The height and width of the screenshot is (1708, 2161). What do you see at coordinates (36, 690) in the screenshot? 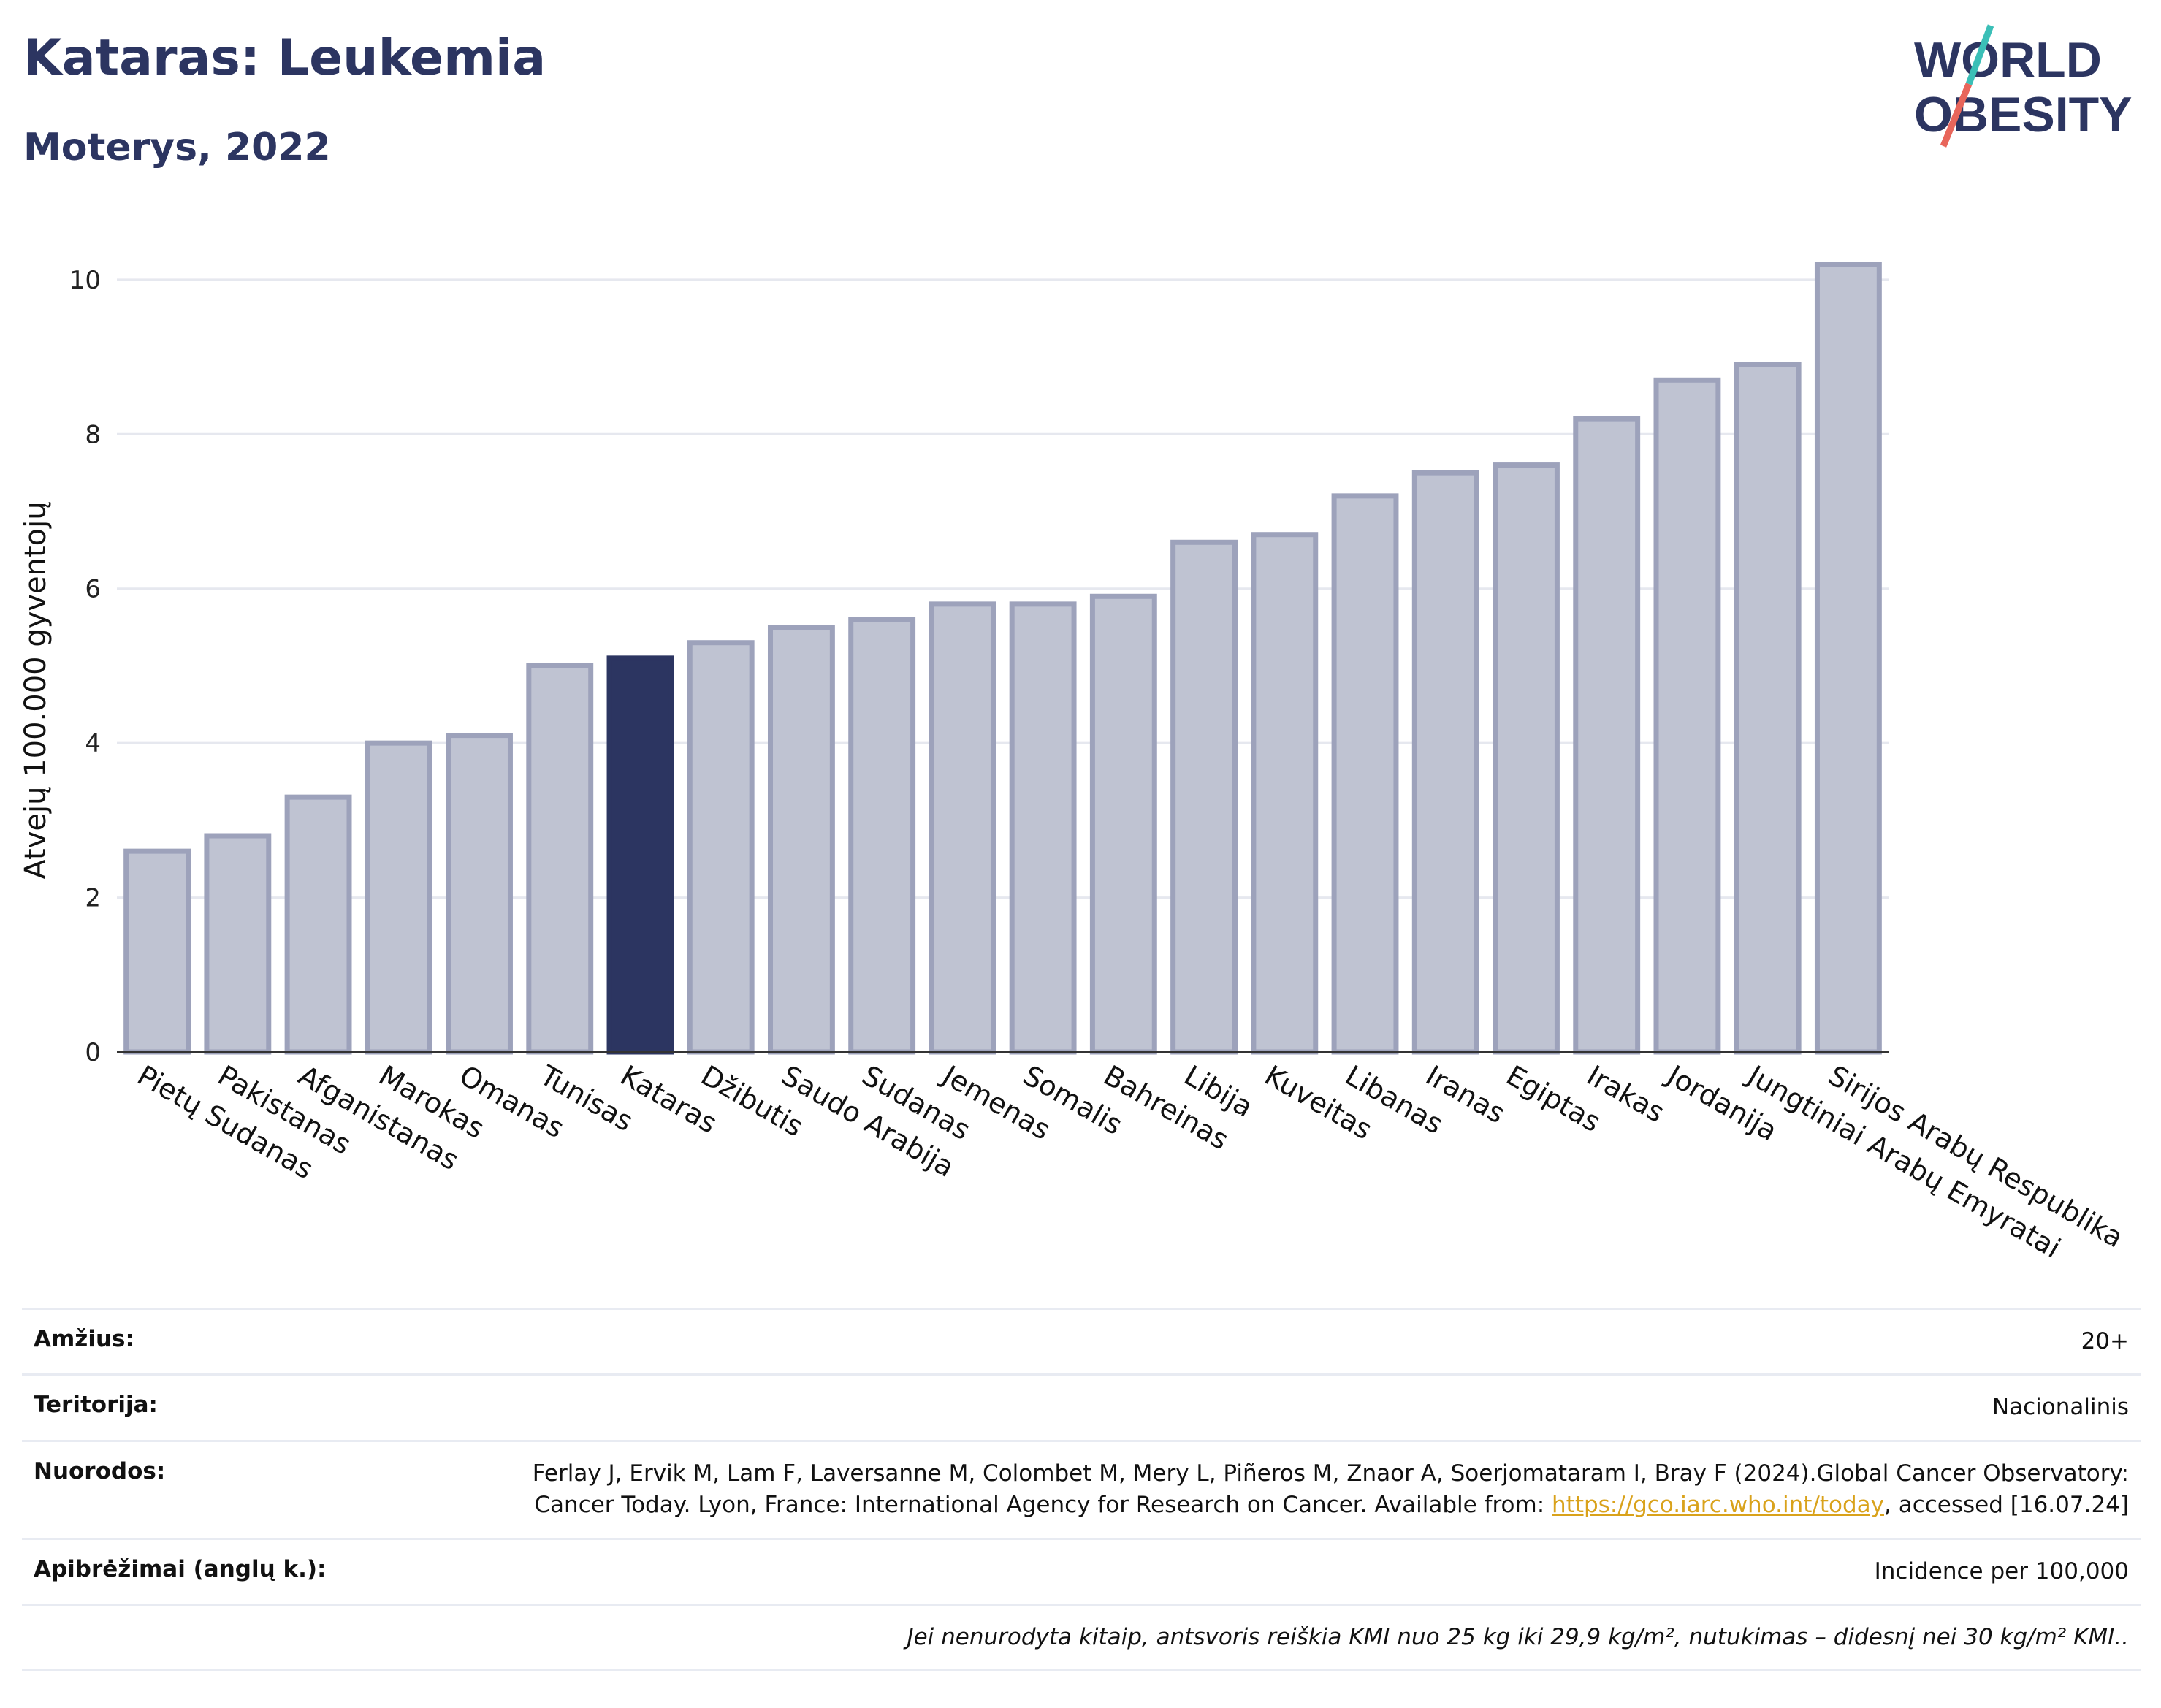
I see `y-axis-label: Atvejų 100.000 gyventojų` at bounding box center [36, 690].